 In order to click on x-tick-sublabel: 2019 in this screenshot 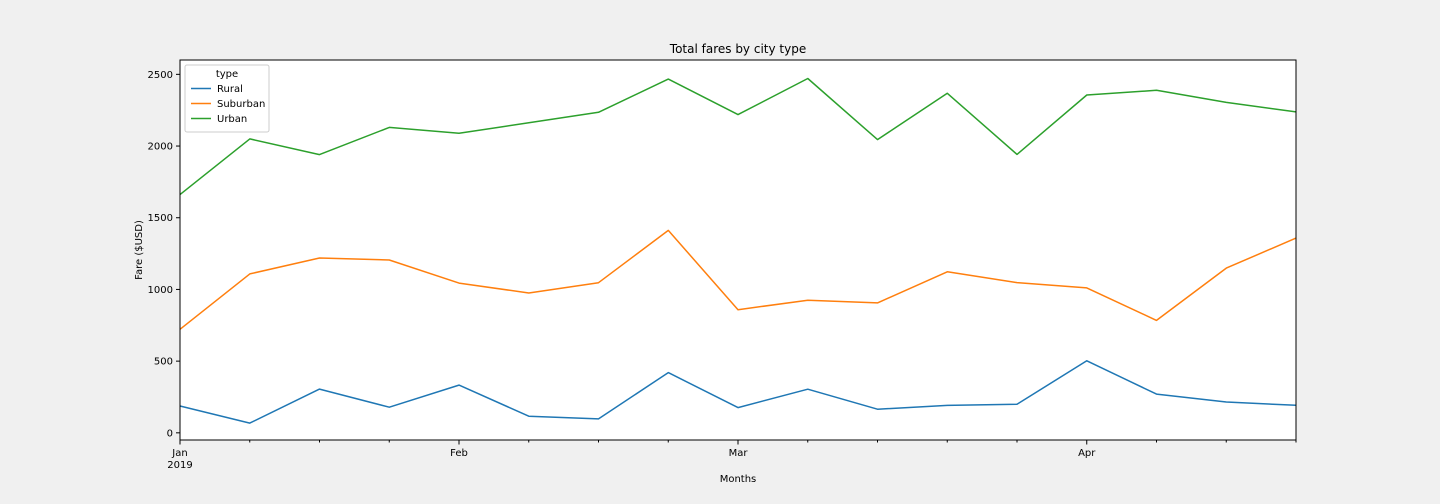, I will do `click(179, 465)`.